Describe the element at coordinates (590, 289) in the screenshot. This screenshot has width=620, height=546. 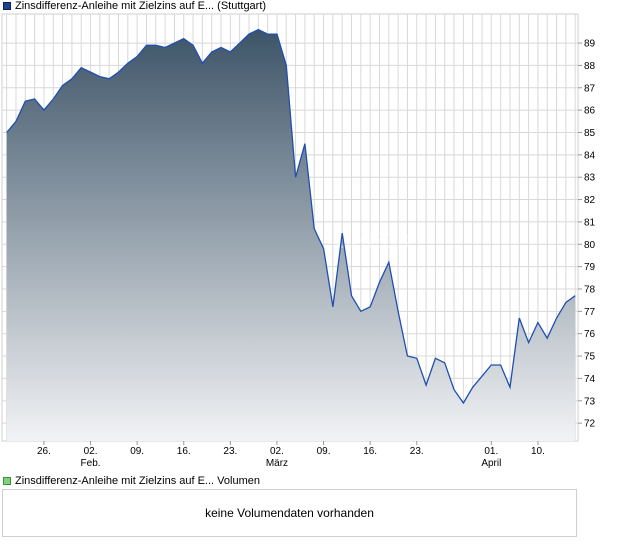
I see `y-tick-label: 78` at that location.